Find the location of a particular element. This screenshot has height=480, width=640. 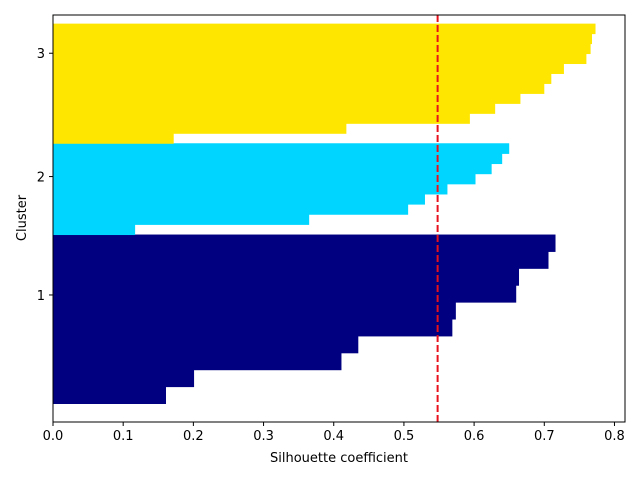

x-ticks: 0.0 0.1 0.2 0.3 0.4 0.5 0.6 0.7 0.8 is located at coordinates (334, 433).